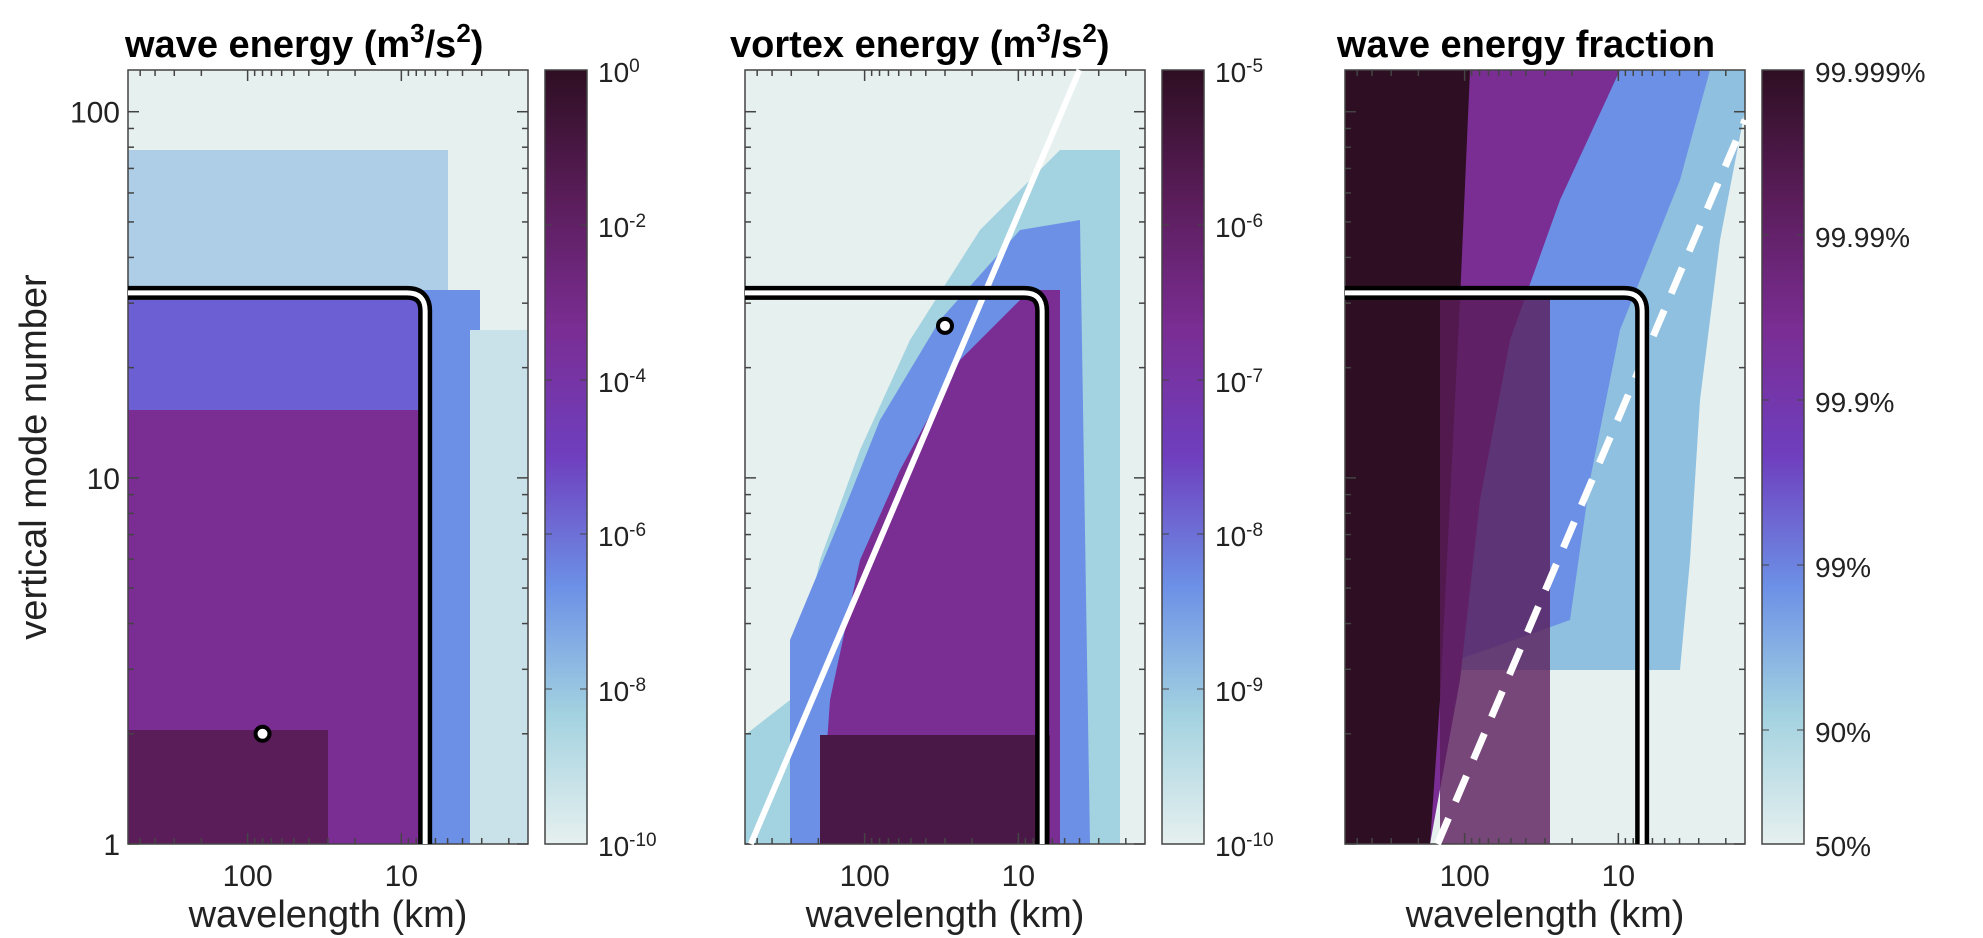 The image size is (1983, 938). Describe the element at coordinates (1862, 237) in the screenshot. I see `colorbar-tick-label: 99.99%` at that location.